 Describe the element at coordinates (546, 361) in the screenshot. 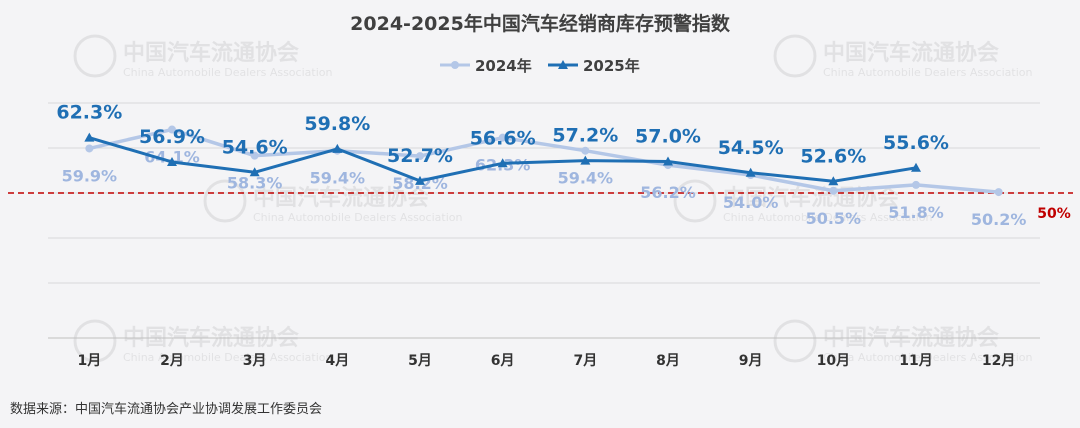

I see `x-axis: 1月 2月 3月 4月 5月 6月 7月 8月 9月 10月 11月 12月` at that location.